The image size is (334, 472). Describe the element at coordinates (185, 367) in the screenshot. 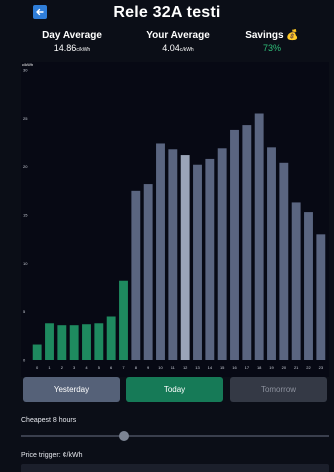

I see `x-tick-label: 12` at that location.